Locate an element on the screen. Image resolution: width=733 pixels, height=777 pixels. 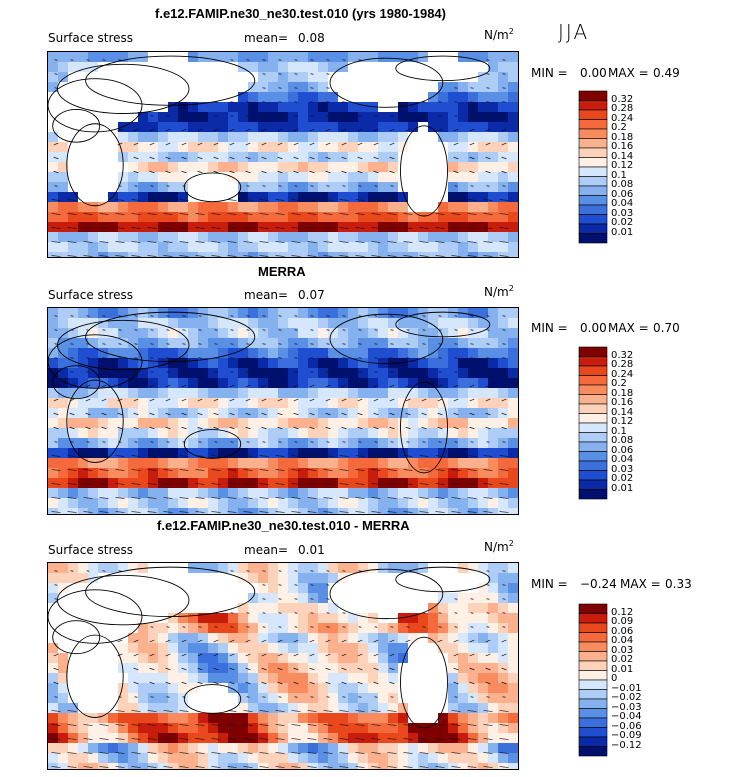
panel-3-mean-value: 0.01 is located at coordinates (311, 550).